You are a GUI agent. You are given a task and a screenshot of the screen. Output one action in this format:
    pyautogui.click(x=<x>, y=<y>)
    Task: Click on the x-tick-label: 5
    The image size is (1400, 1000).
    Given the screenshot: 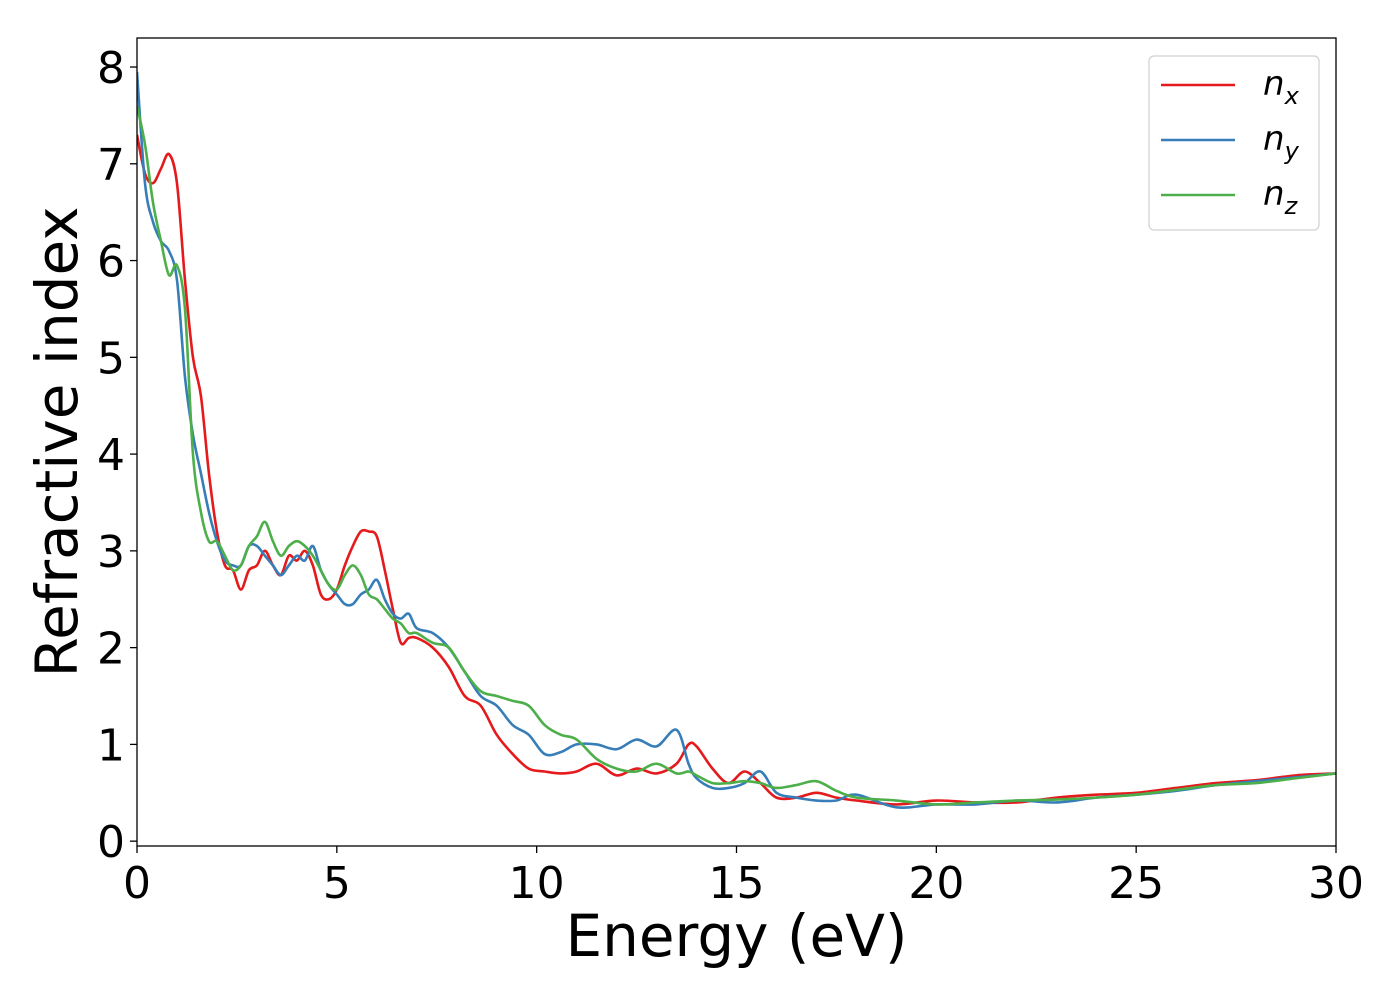 What is the action you would take?
    pyautogui.click(x=337, y=883)
    